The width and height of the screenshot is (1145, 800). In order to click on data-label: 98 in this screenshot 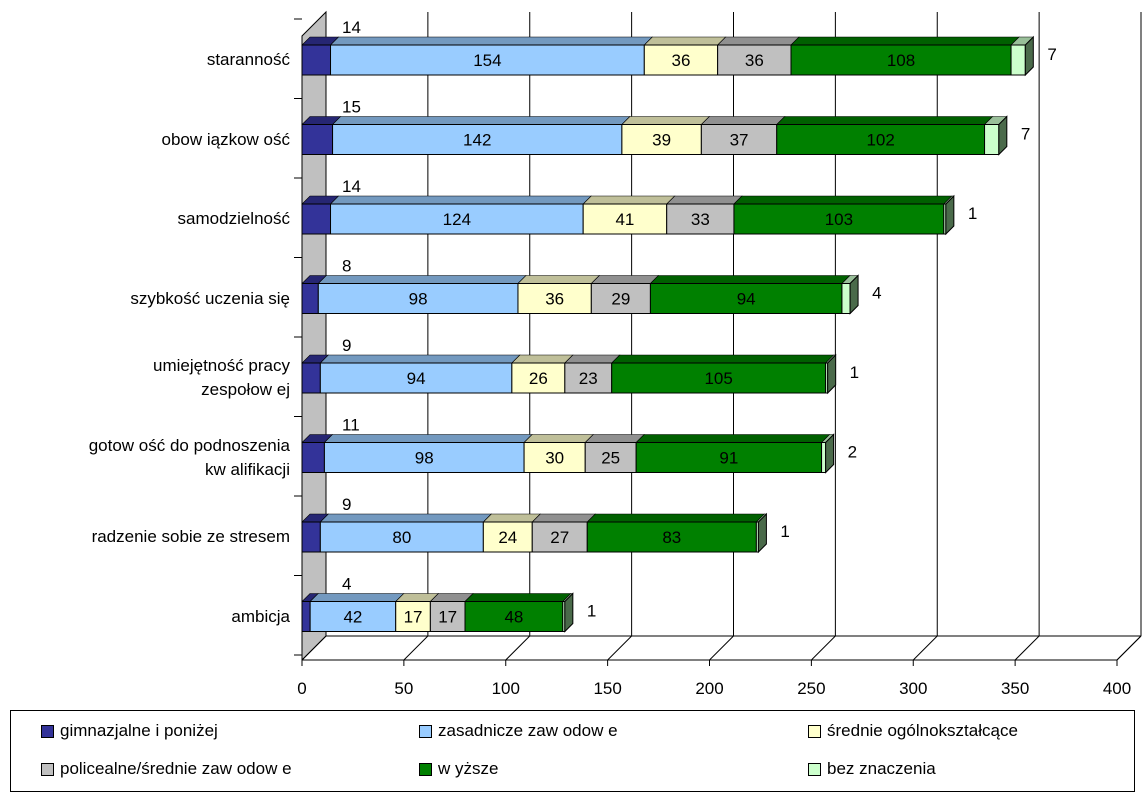, I will do `click(418, 299)`.